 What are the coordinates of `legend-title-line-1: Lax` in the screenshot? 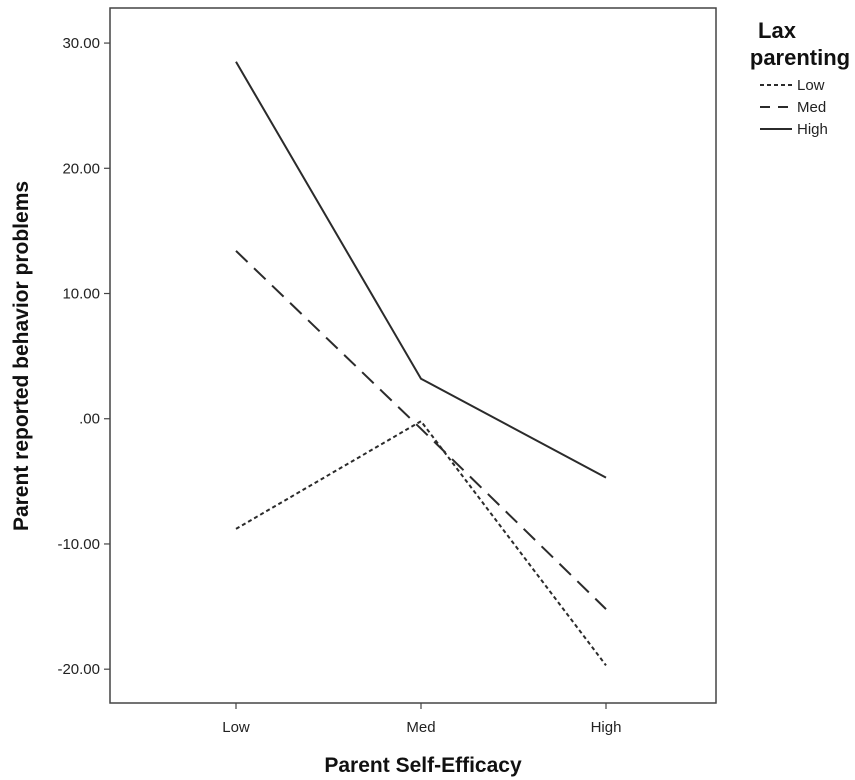 It's located at (777, 30).